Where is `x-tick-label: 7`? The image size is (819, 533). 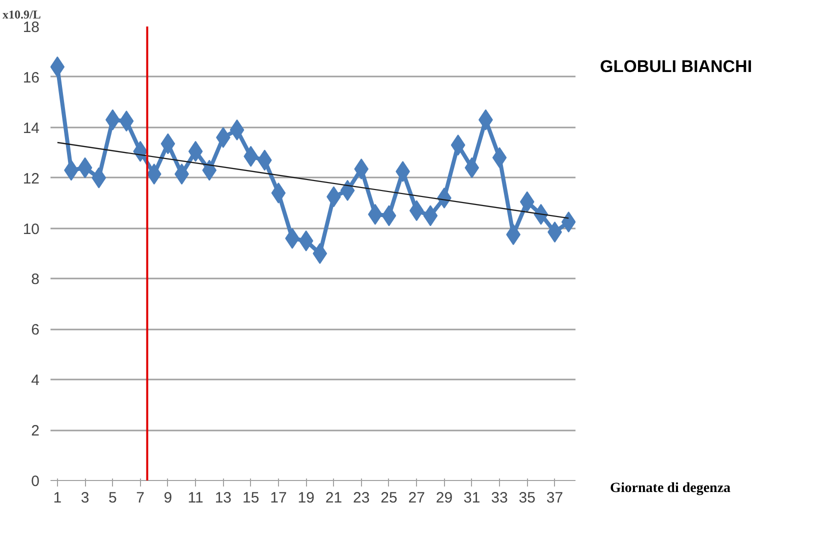
x-tick-label: 7 is located at coordinates (140, 498).